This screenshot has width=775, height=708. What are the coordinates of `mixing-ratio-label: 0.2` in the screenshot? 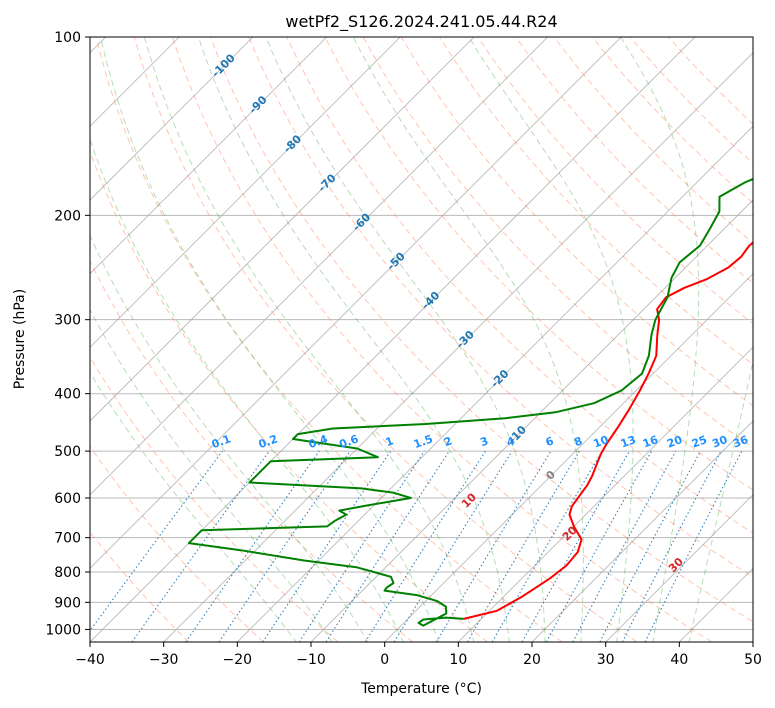 It's located at (268, 441).